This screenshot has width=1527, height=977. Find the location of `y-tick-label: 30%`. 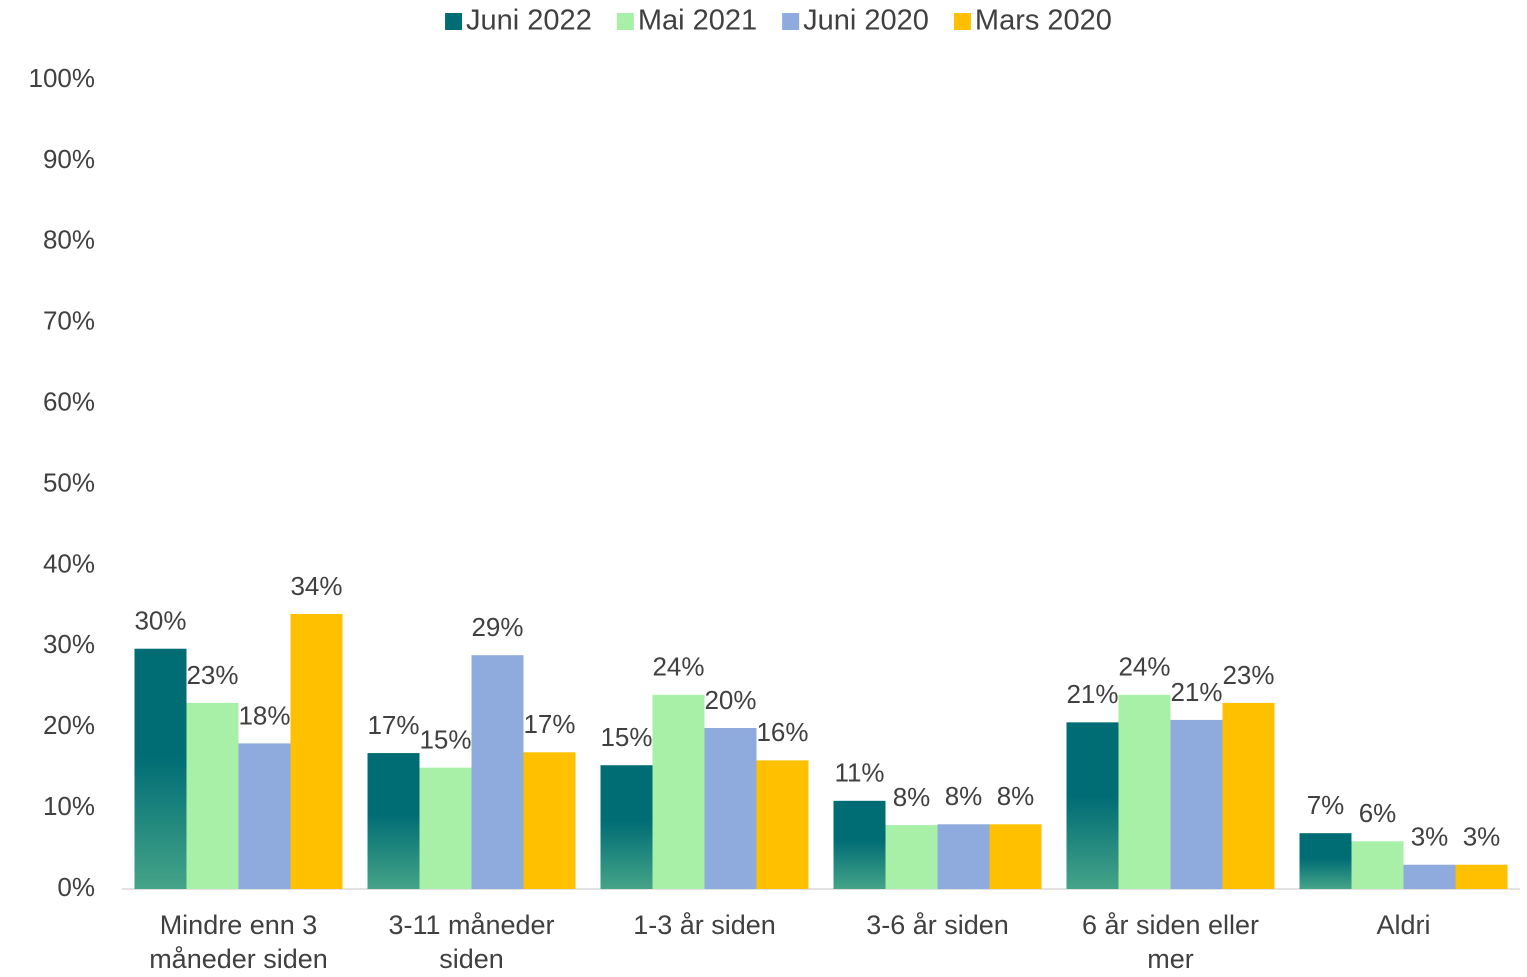

y-tick-label: 30% is located at coordinates (69, 644).